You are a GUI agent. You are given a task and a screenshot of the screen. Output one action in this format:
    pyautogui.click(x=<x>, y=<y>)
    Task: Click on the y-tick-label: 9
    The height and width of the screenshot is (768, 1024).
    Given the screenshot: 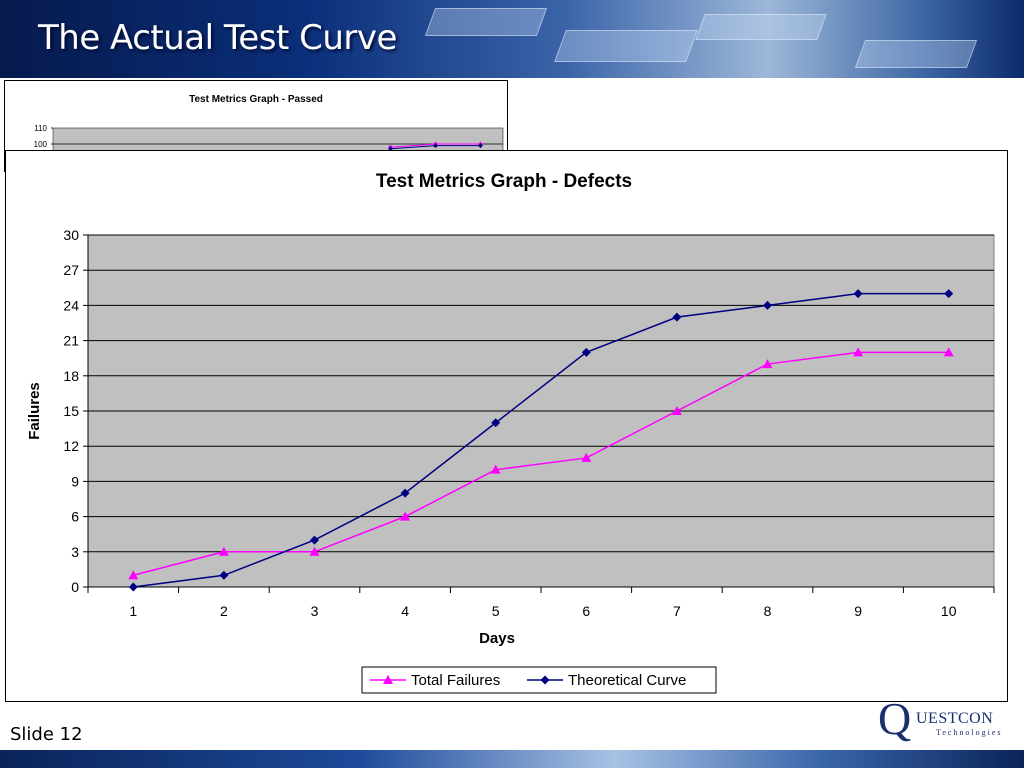 What is the action you would take?
    pyautogui.click(x=75, y=481)
    